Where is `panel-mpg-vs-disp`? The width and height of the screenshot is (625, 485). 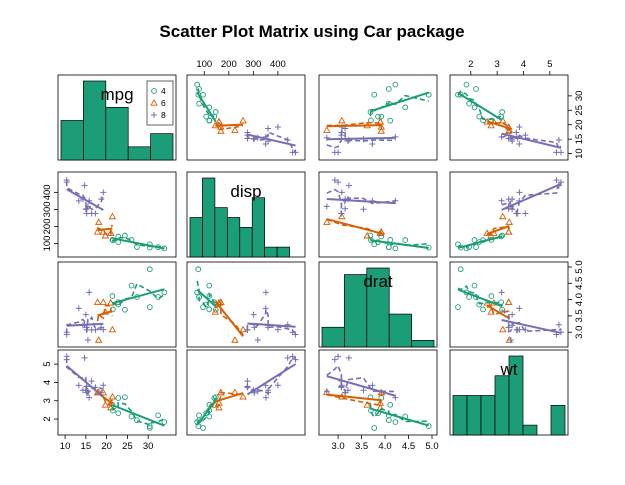
panel-mpg-vs-disp is located at coordinates (246, 117).